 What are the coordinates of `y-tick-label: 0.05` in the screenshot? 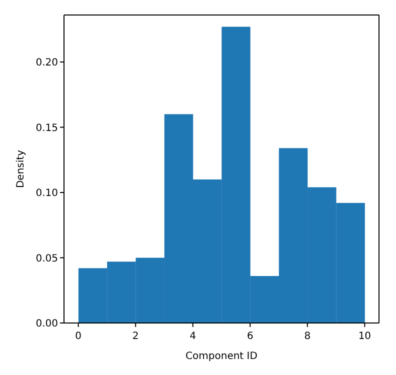 It's located at (47, 258).